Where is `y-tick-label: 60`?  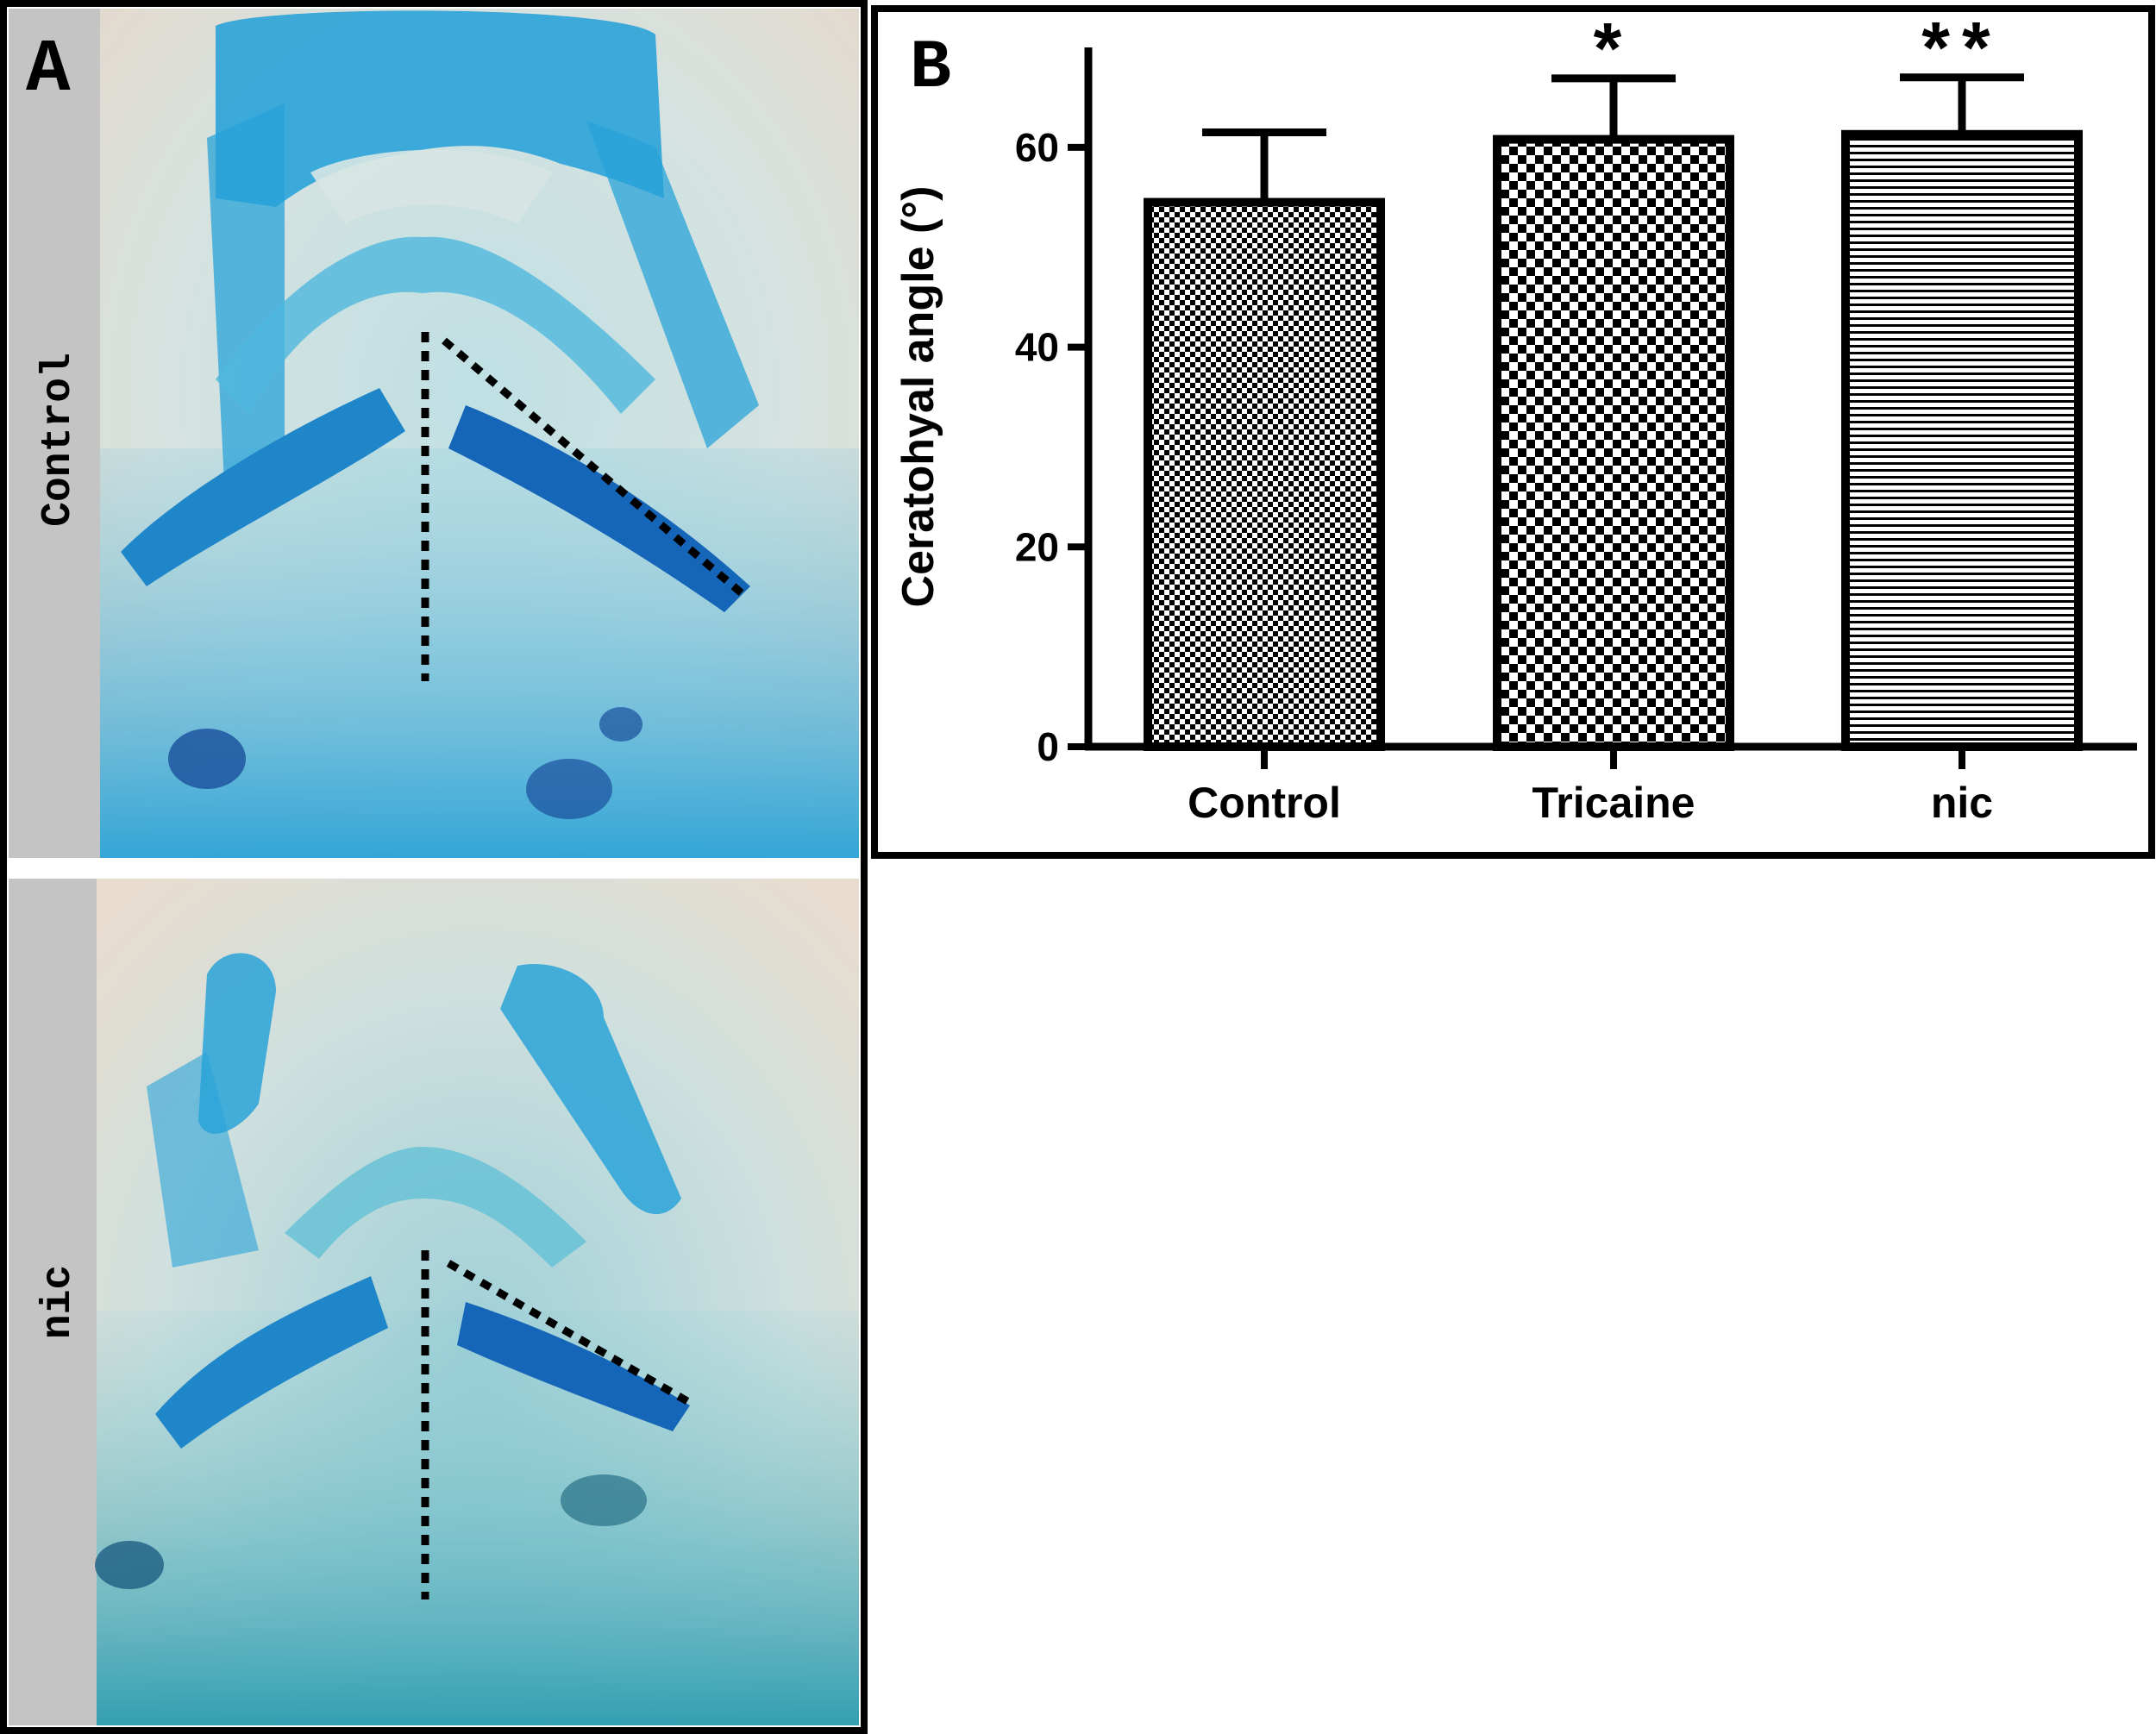 y-tick-label: 60 is located at coordinates (1037, 147).